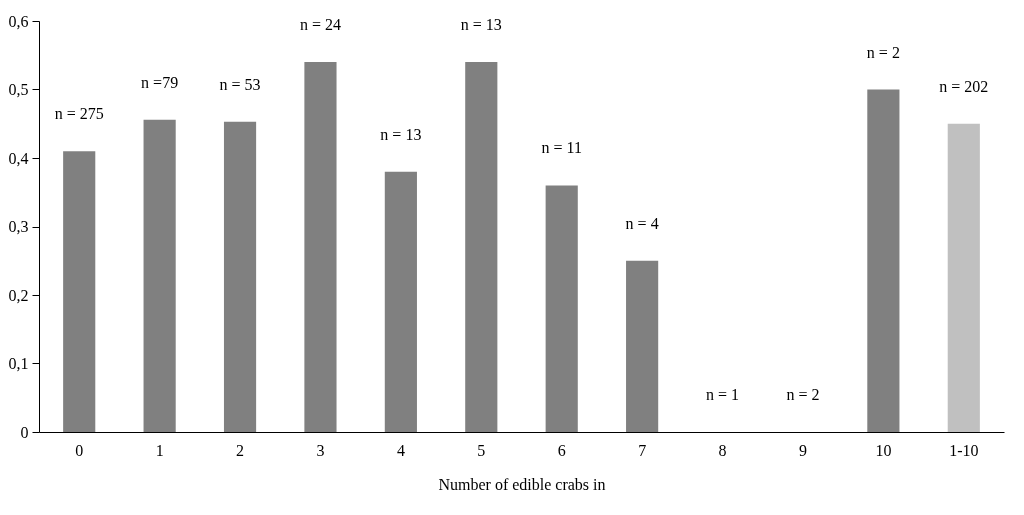  I want to click on x-axis-title: Number of edible crabs in, so click(522, 484).